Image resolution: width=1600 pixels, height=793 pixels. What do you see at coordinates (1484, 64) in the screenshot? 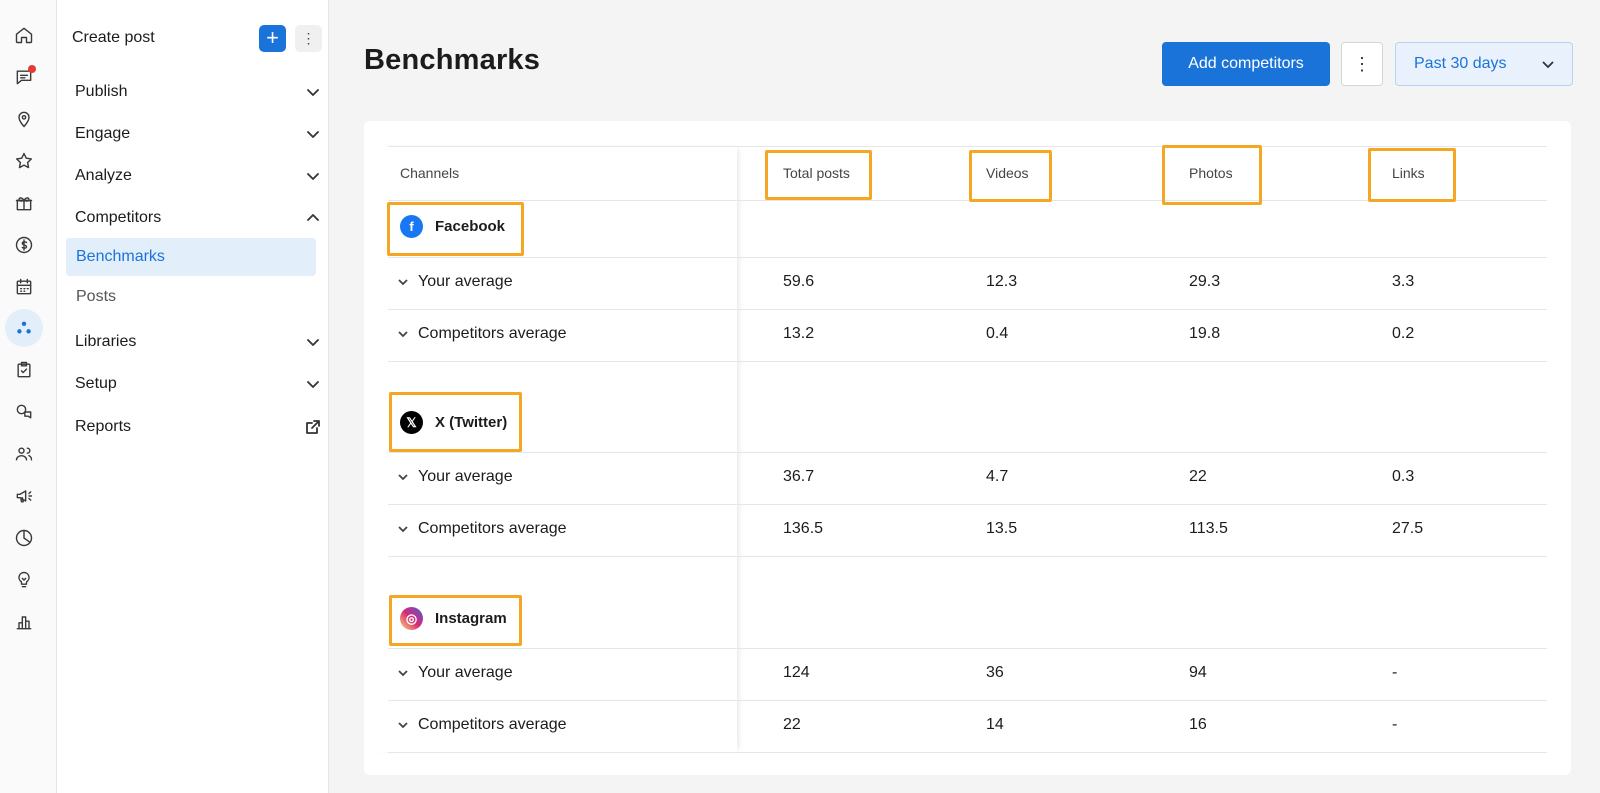
I see `date-range-select: Past 30 days` at bounding box center [1484, 64].